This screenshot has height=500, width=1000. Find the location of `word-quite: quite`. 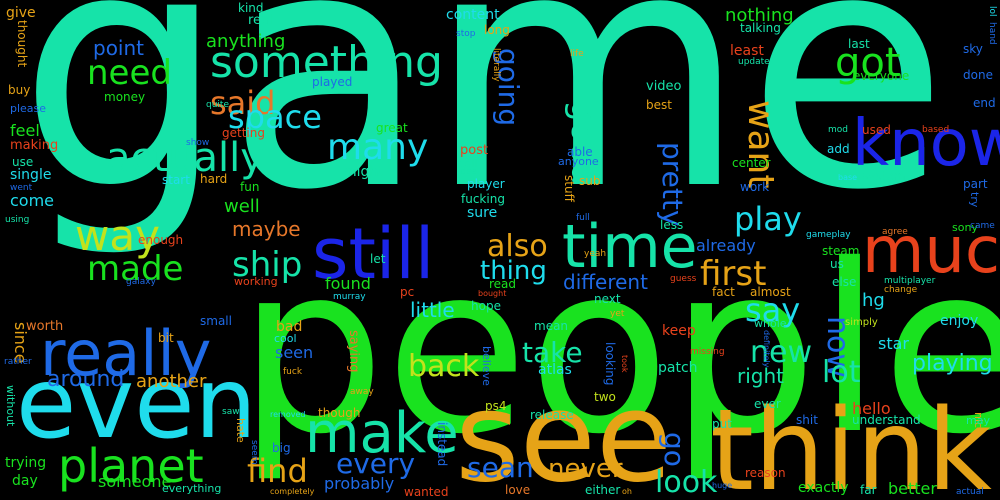

word-quite: quite is located at coordinates (217, 105).